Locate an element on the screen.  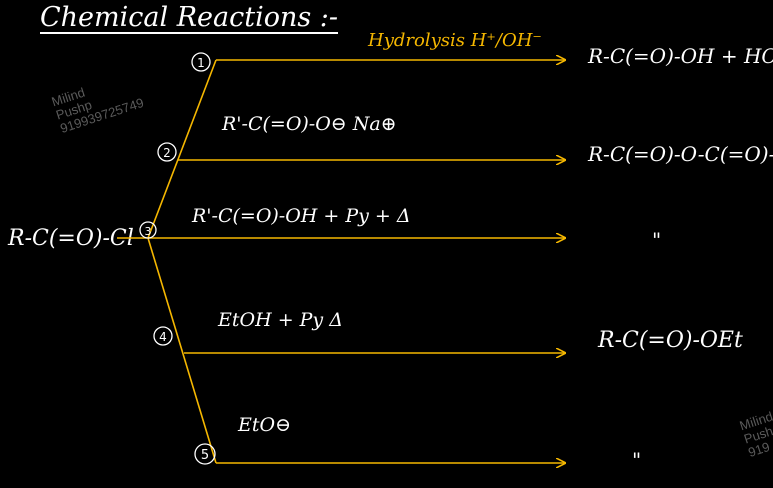
product-route-1: R-C(=O)-OH + HCl is located at coordinates (680, 56).